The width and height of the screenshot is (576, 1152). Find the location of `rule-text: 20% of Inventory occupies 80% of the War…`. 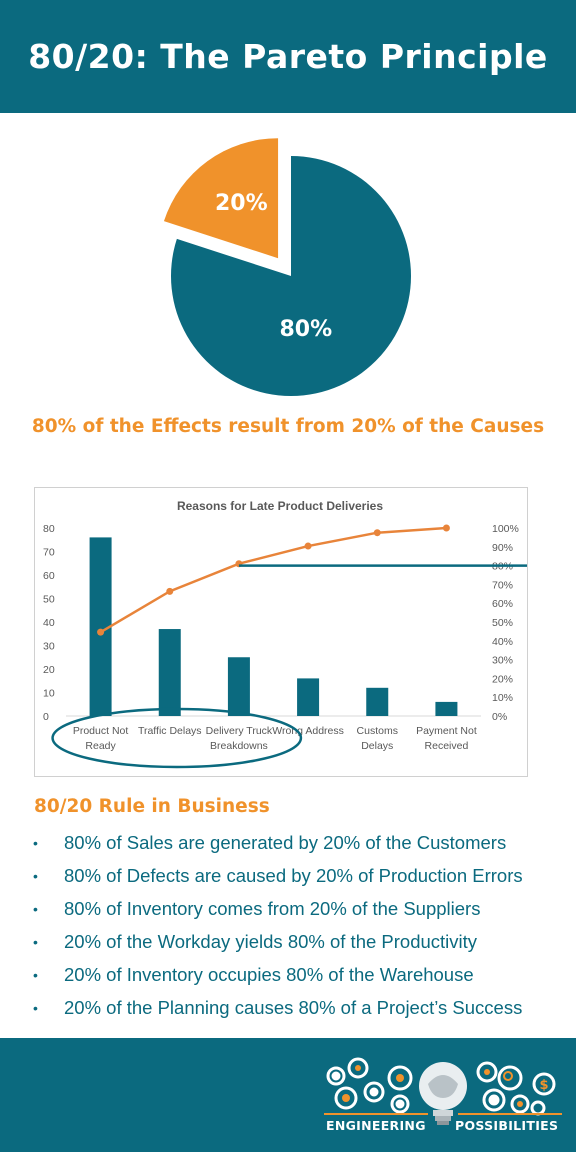

rule-text: 20% of Inventory occupies 80% of the War… is located at coordinates (269, 974).